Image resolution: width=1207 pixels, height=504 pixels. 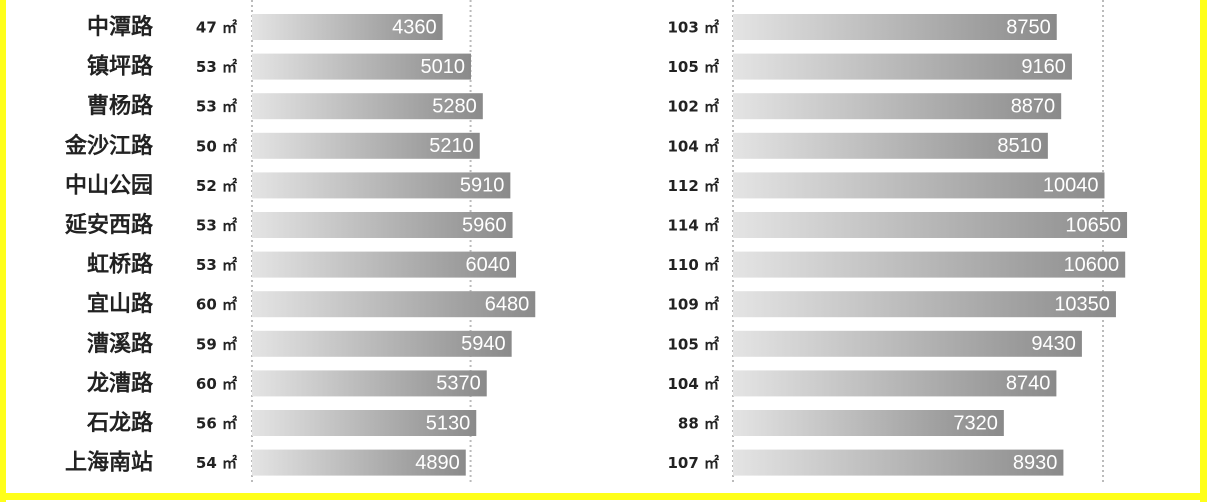 I want to click on value-label: 5940, so click(x=483, y=344).